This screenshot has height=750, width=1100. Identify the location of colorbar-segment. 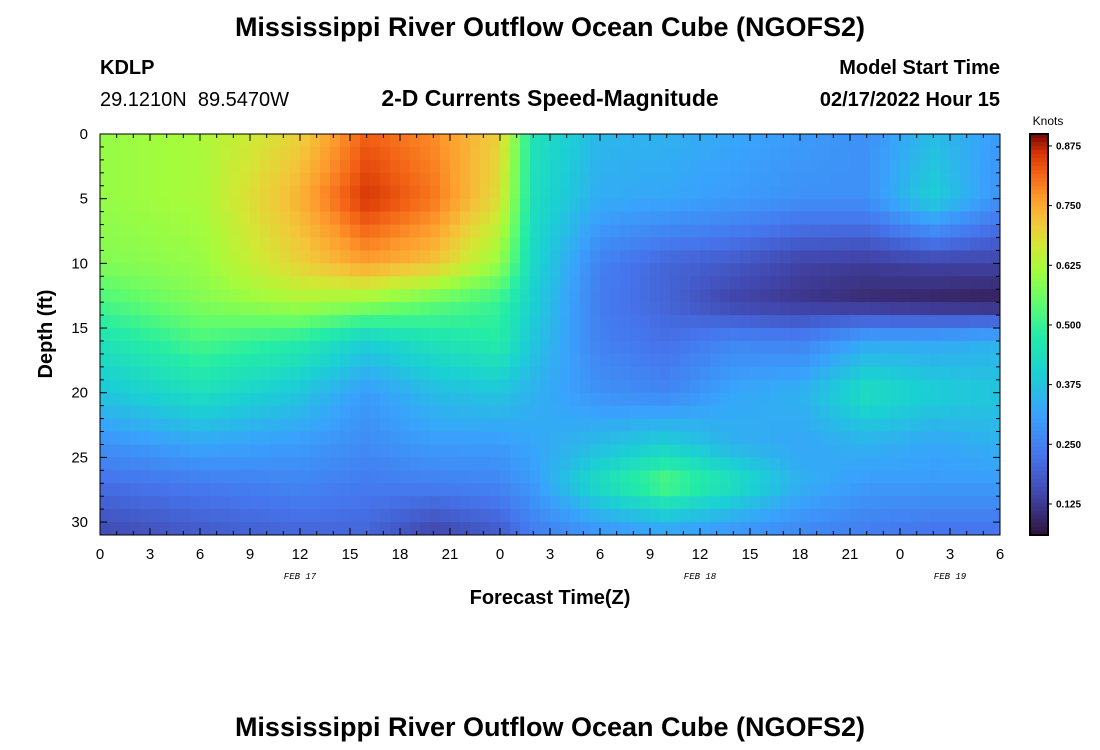
(1039, 144).